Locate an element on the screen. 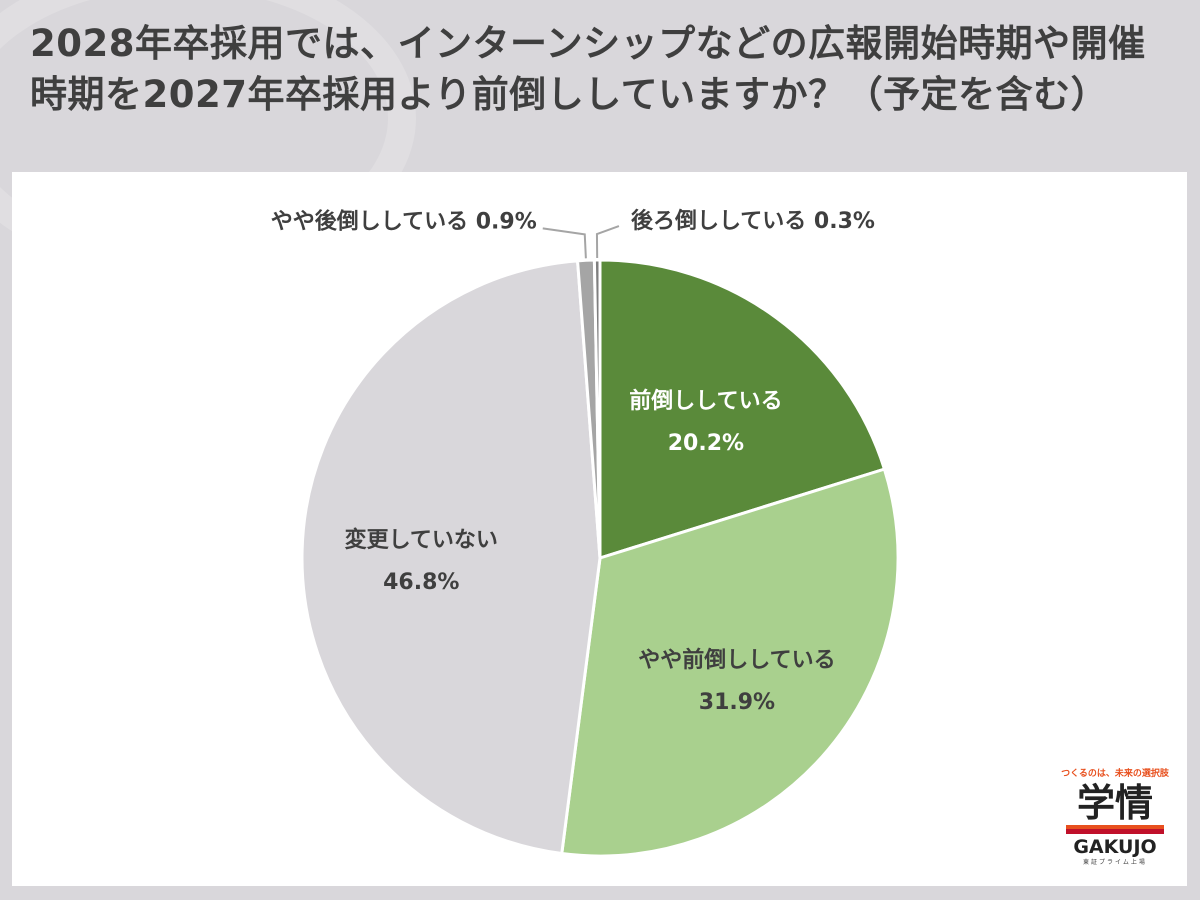 The image size is (1200, 900). logo-name: GAKUJO is located at coordinates (1115, 847).